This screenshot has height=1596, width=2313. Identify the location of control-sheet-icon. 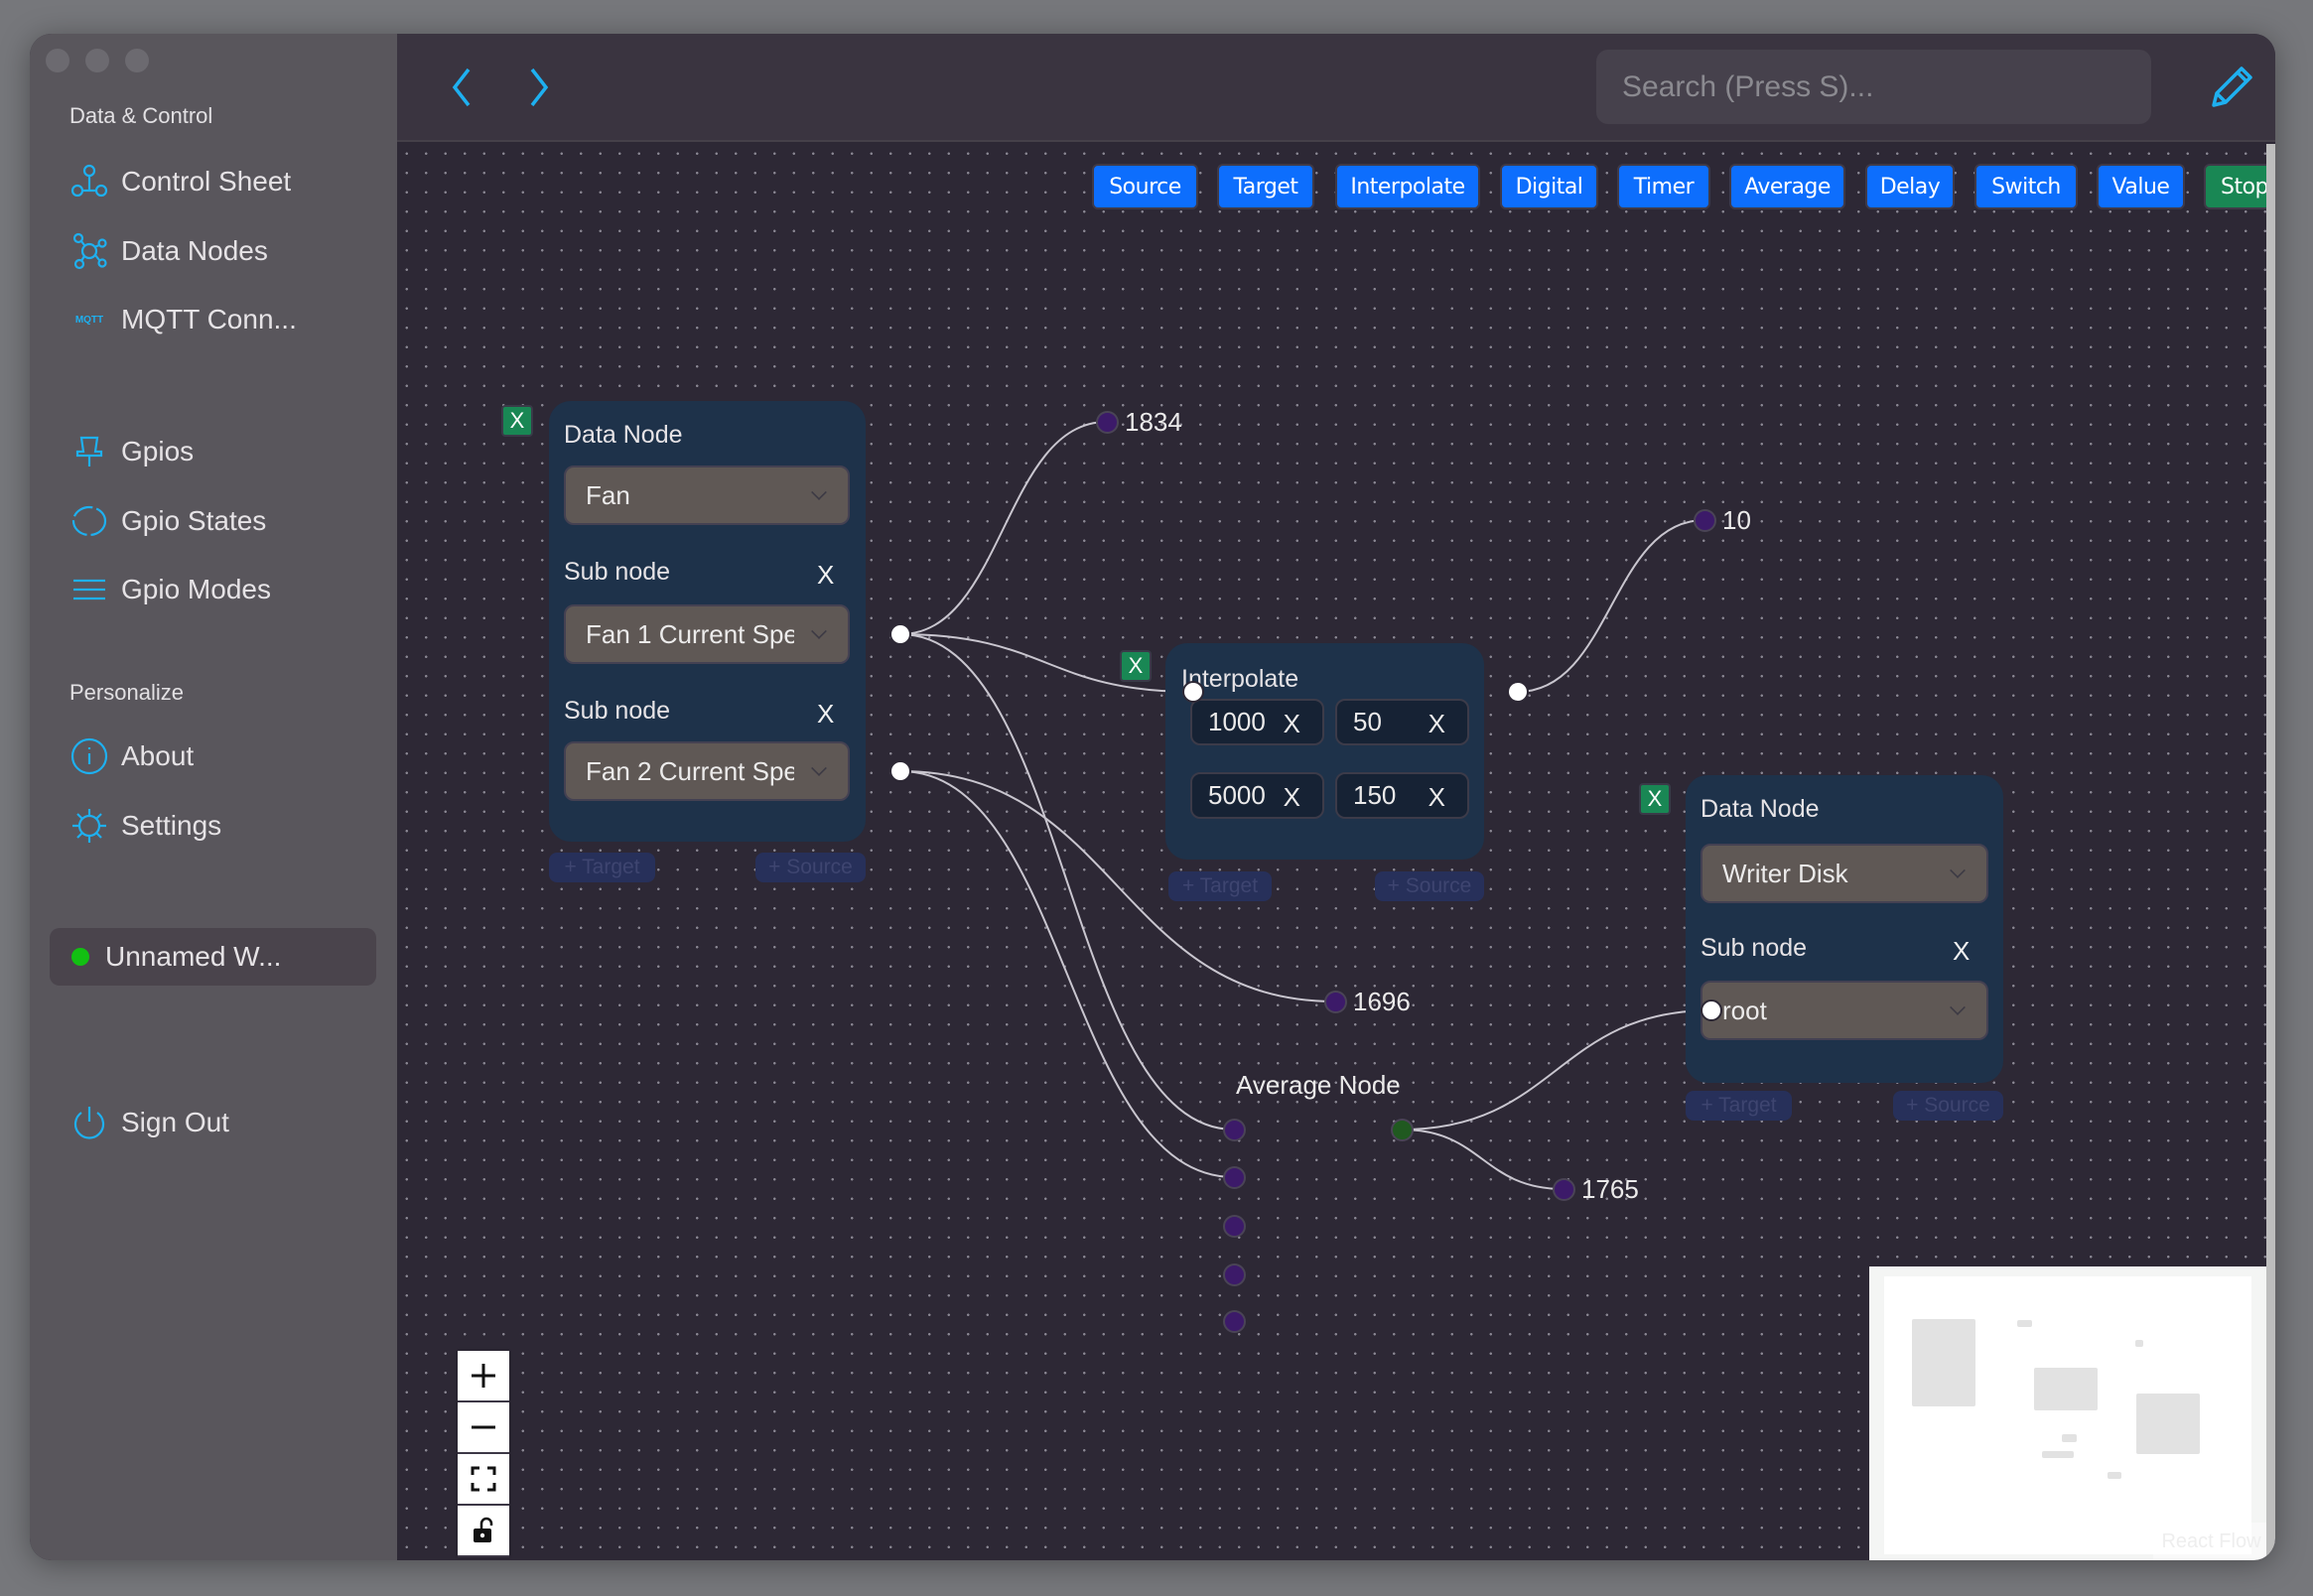
(89, 181).